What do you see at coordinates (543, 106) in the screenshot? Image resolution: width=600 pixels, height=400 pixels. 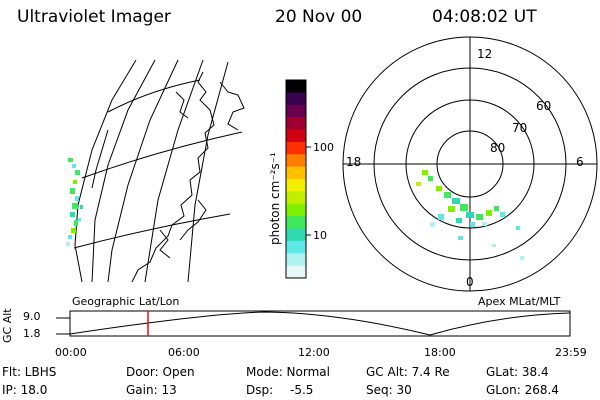 I see `mlat-label-60: 60` at bounding box center [543, 106].